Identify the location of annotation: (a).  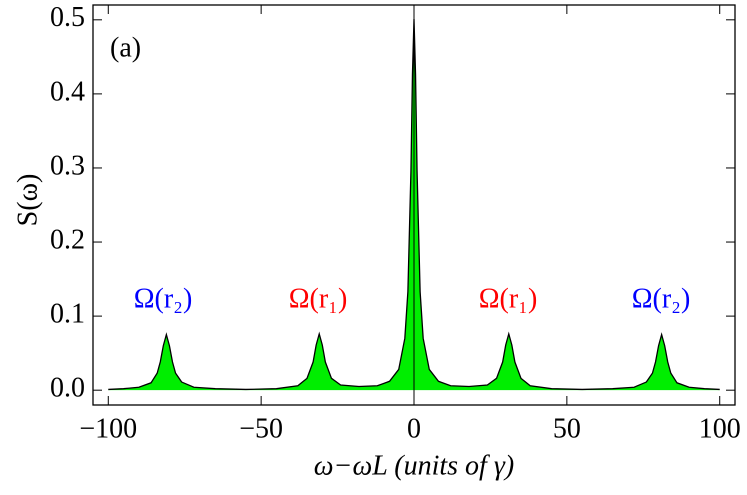
(125, 47).